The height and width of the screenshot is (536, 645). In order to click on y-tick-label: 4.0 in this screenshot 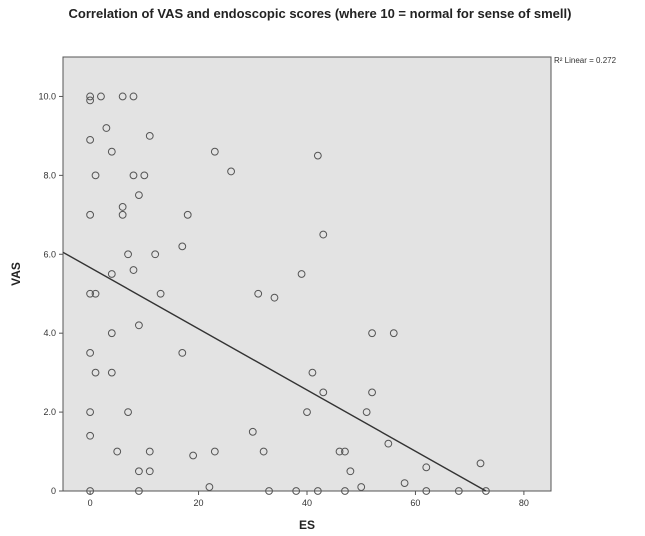, I will do `click(49, 333)`.